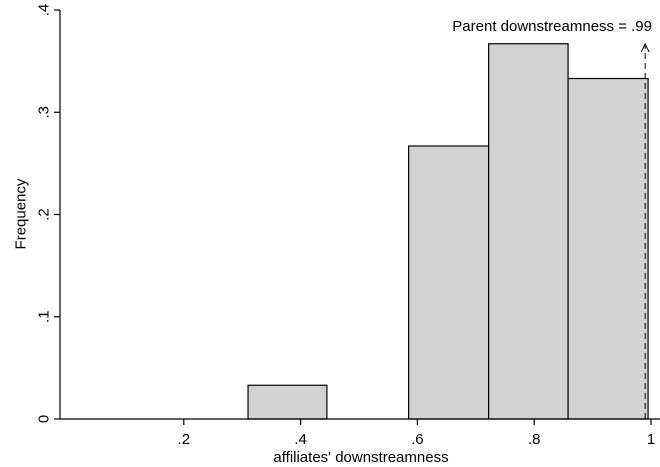 This screenshot has height=467, width=660. Describe the element at coordinates (44, 10) in the screenshot. I see `y-tick-label: .4` at that location.